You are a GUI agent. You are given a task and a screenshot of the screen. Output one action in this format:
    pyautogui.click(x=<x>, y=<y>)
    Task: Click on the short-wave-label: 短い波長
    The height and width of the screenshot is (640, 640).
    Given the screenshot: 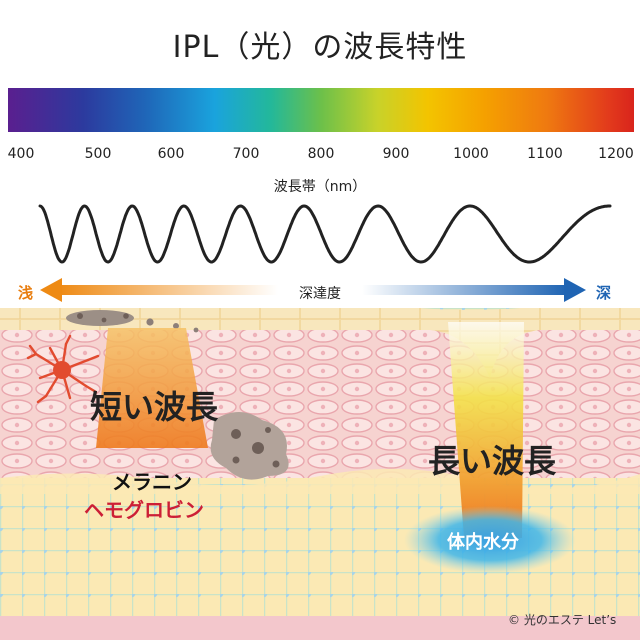 What is the action you would take?
    pyautogui.click(x=154, y=407)
    